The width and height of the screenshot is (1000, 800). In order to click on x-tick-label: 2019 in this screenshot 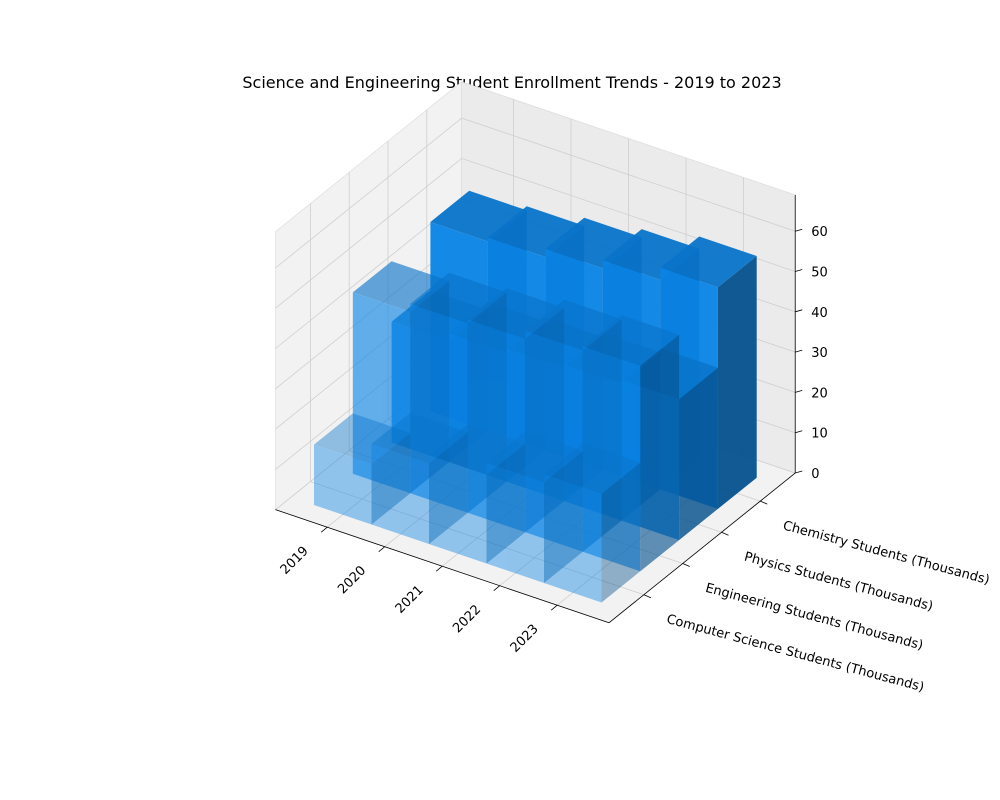, I will do `click(295, 561)`.